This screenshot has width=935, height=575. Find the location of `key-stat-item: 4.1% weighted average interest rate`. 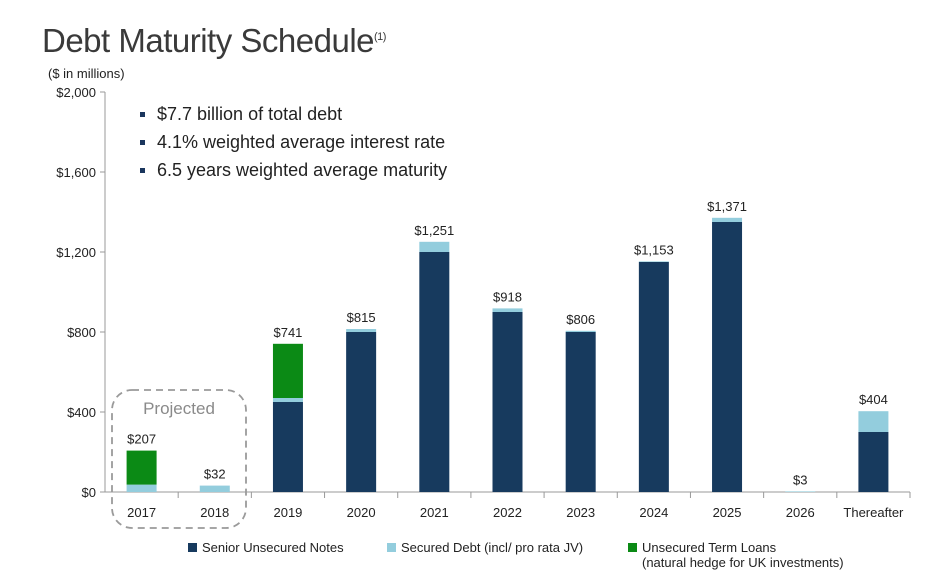

key-stat-item: 4.1% weighted average interest rate is located at coordinates (293, 142).